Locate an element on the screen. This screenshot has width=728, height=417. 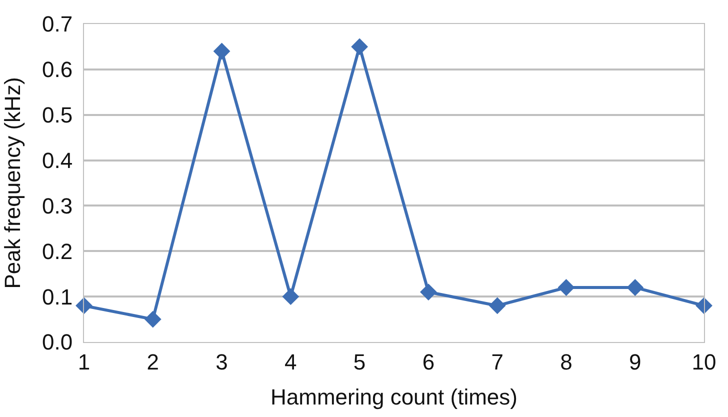
y-tick-label: 0.1 is located at coordinates (57, 297).